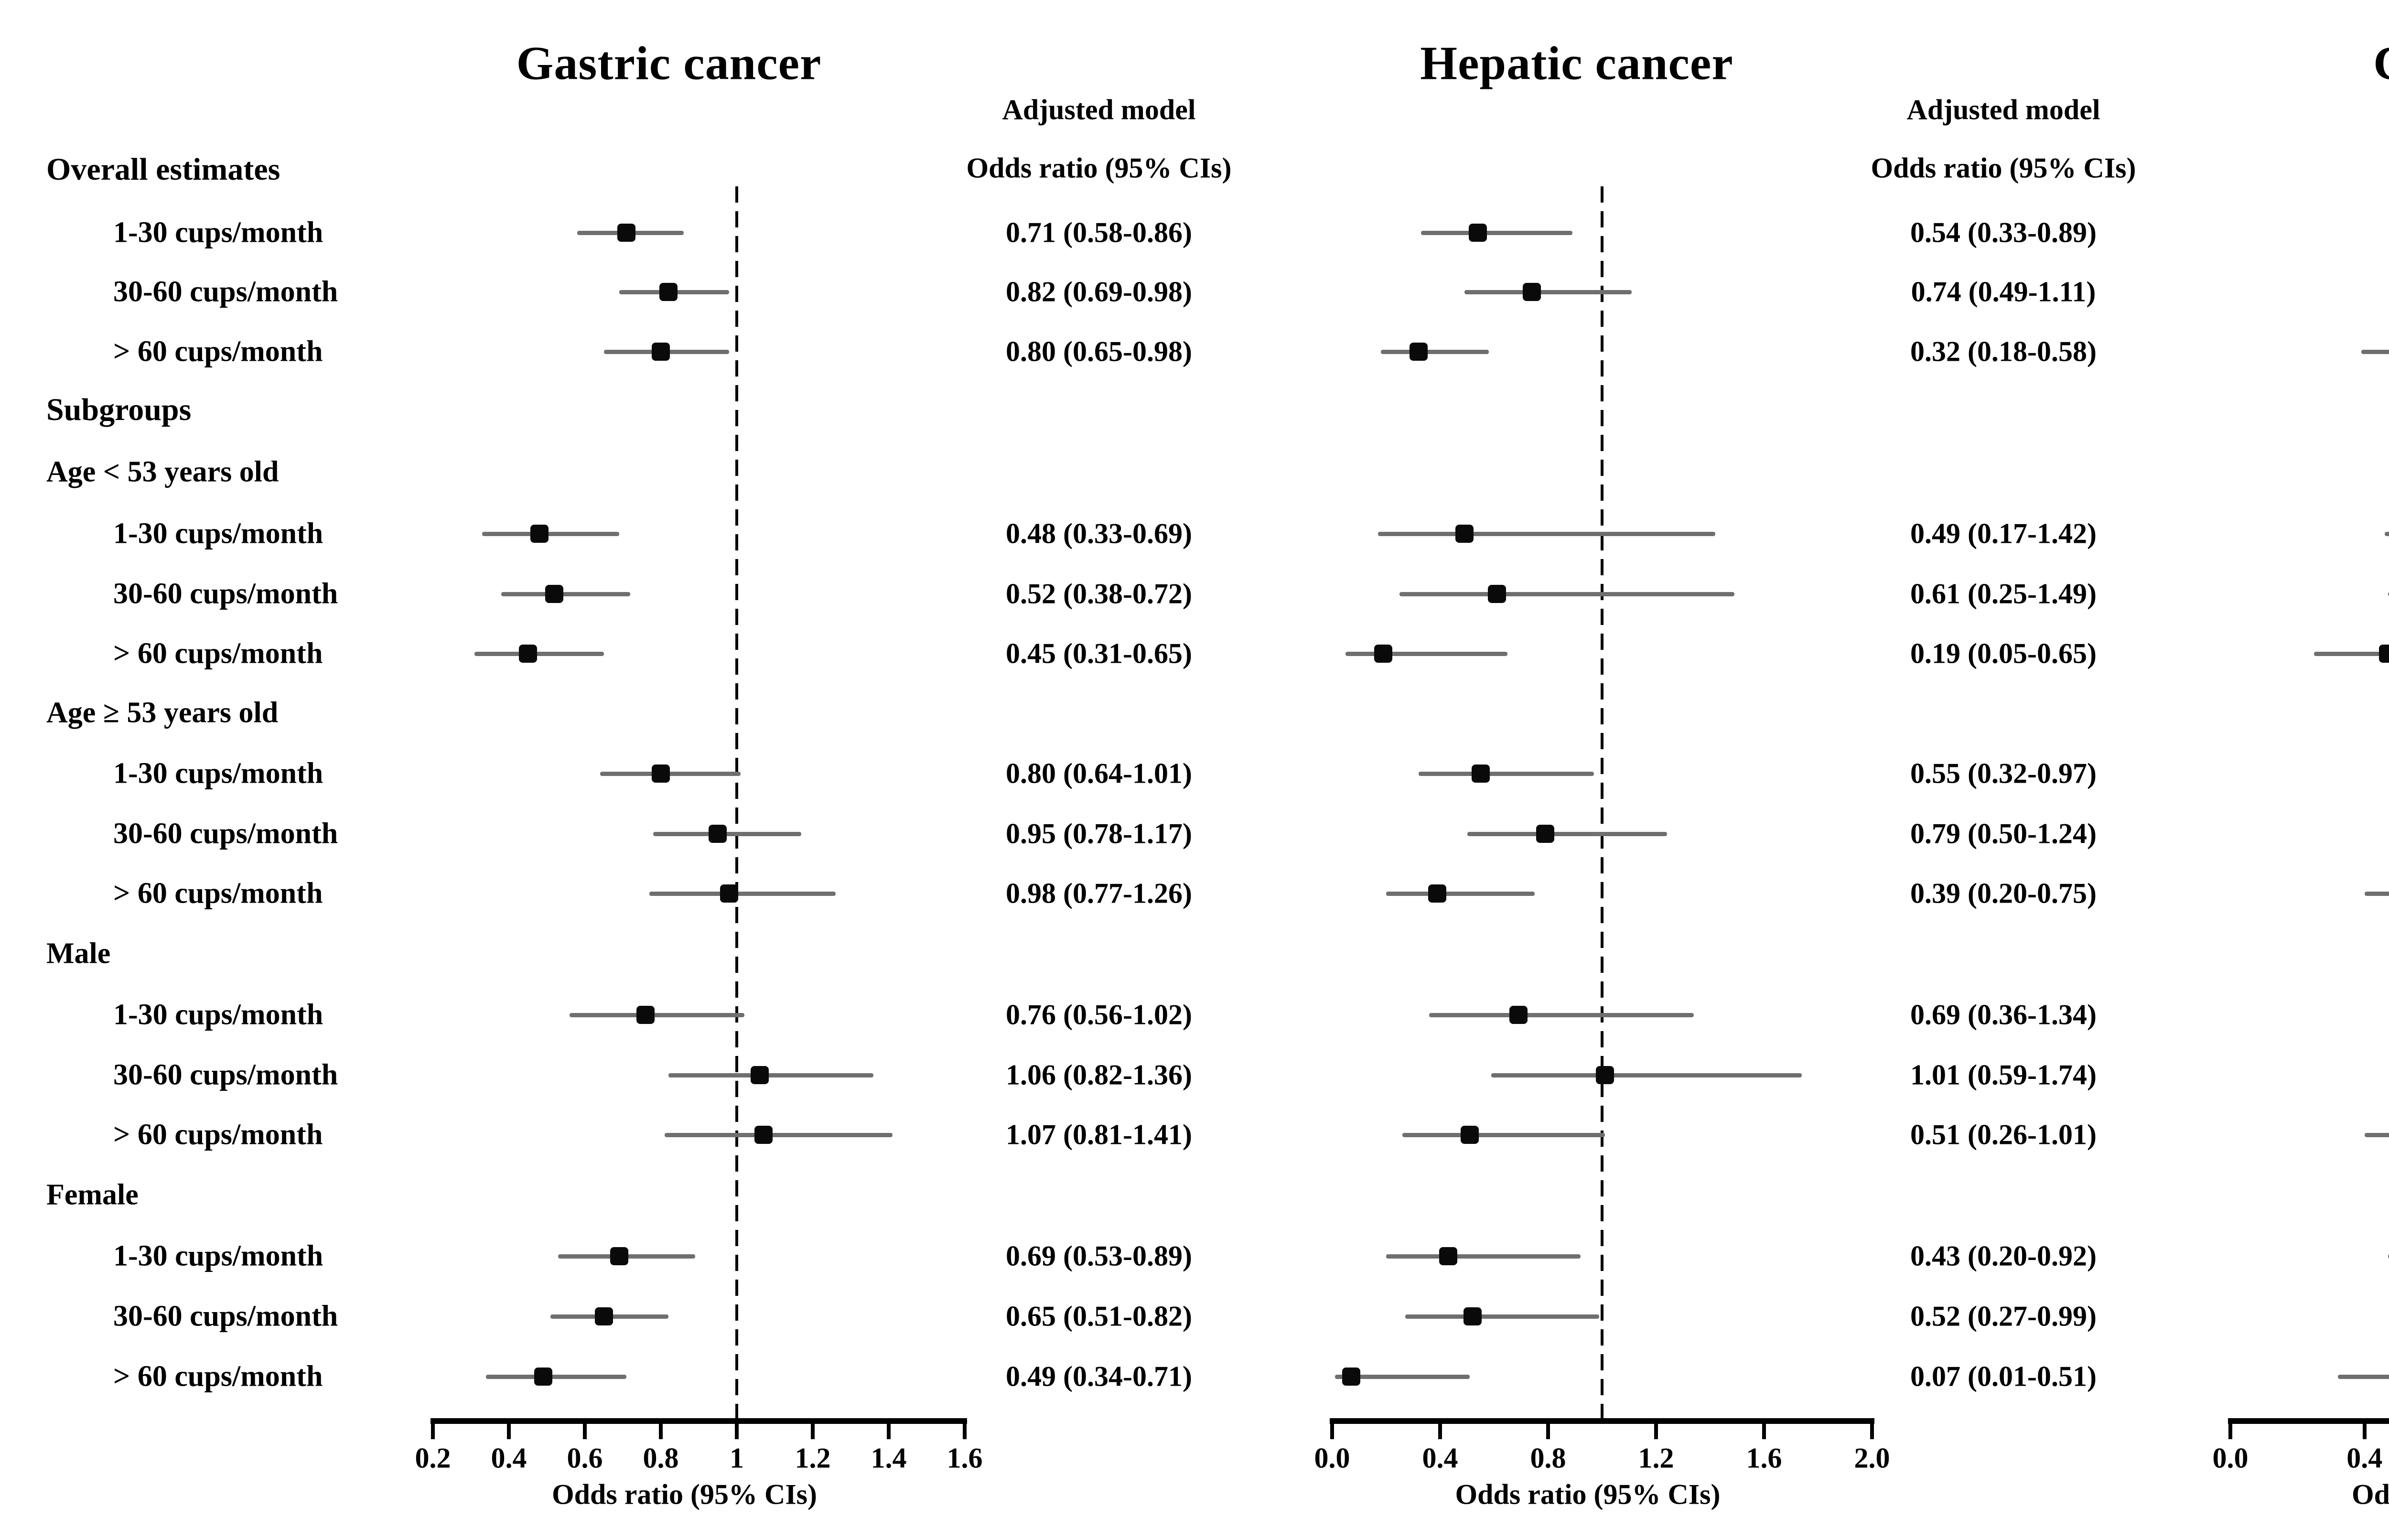 The height and width of the screenshot is (1540, 2389). What do you see at coordinates (2003, 773) in the screenshot?
I see `or-value: 0.55 (0.32-0.97)` at bounding box center [2003, 773].